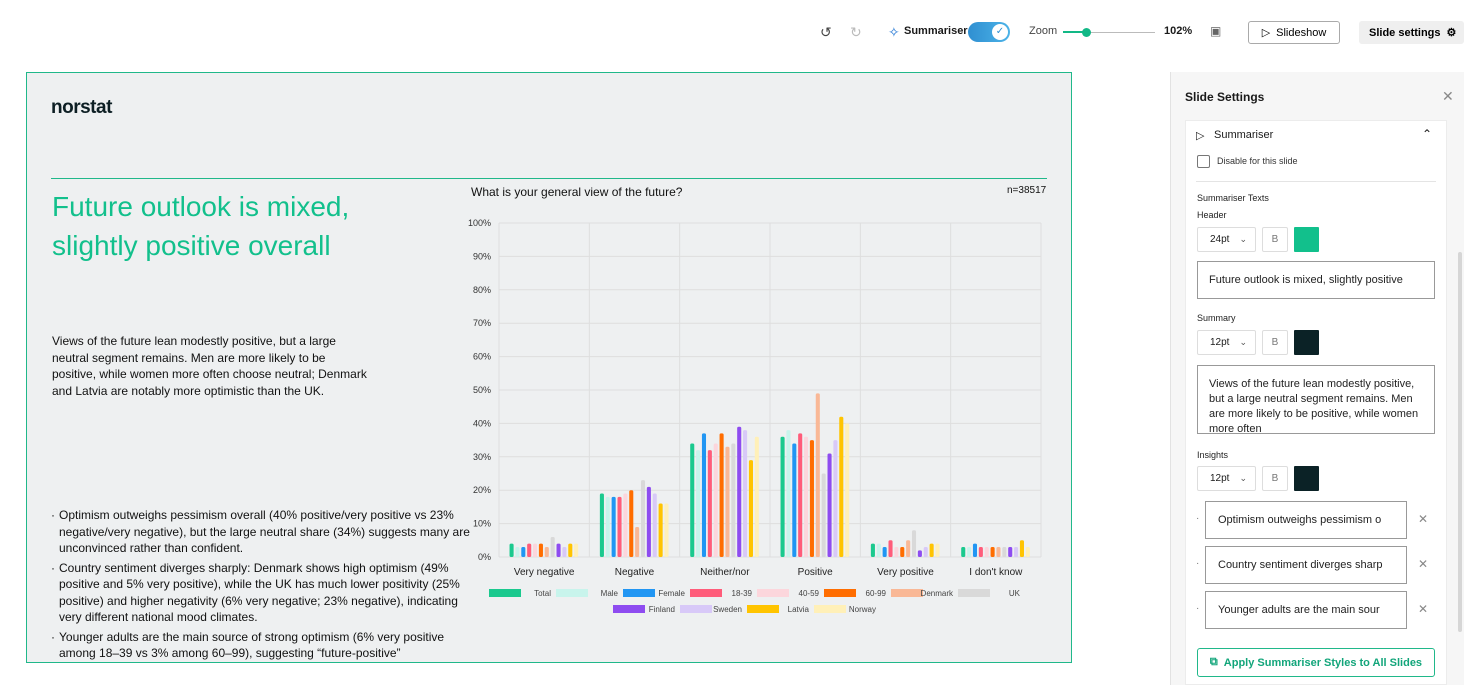  Describe the element at coordinates (856, 32) in the screenshot. I see `redo-icon: ↻` at that location.